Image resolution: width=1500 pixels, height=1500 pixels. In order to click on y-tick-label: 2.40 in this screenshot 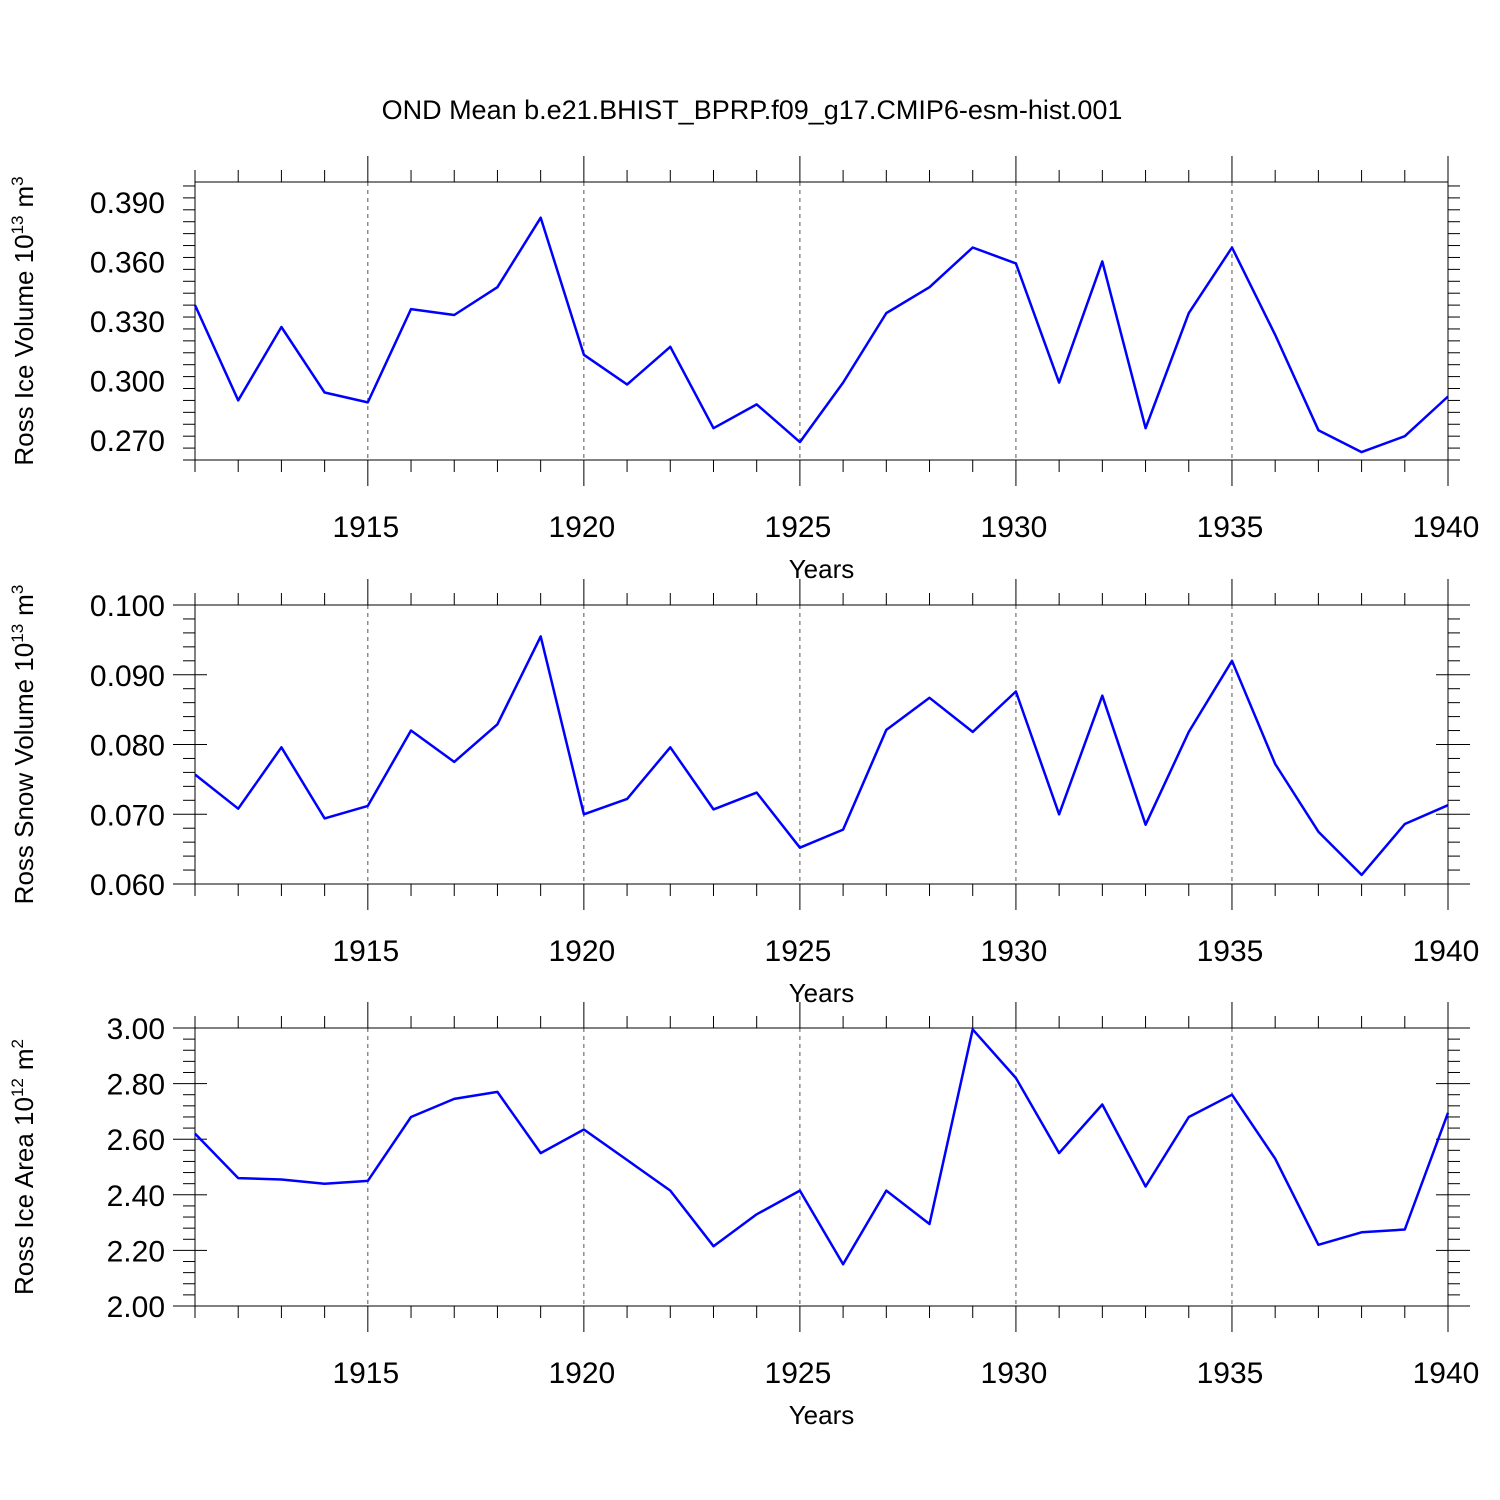, I will do `click(136, 1196)`.